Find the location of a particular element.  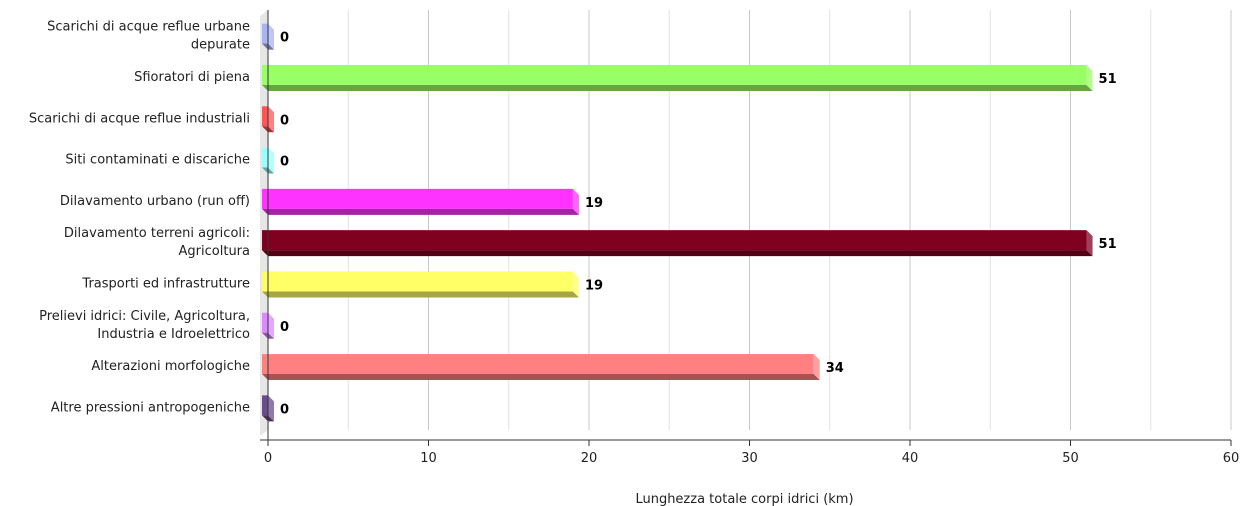

category-label: Dilavamento terreni agricoli: is located at coordinates (157, 233).